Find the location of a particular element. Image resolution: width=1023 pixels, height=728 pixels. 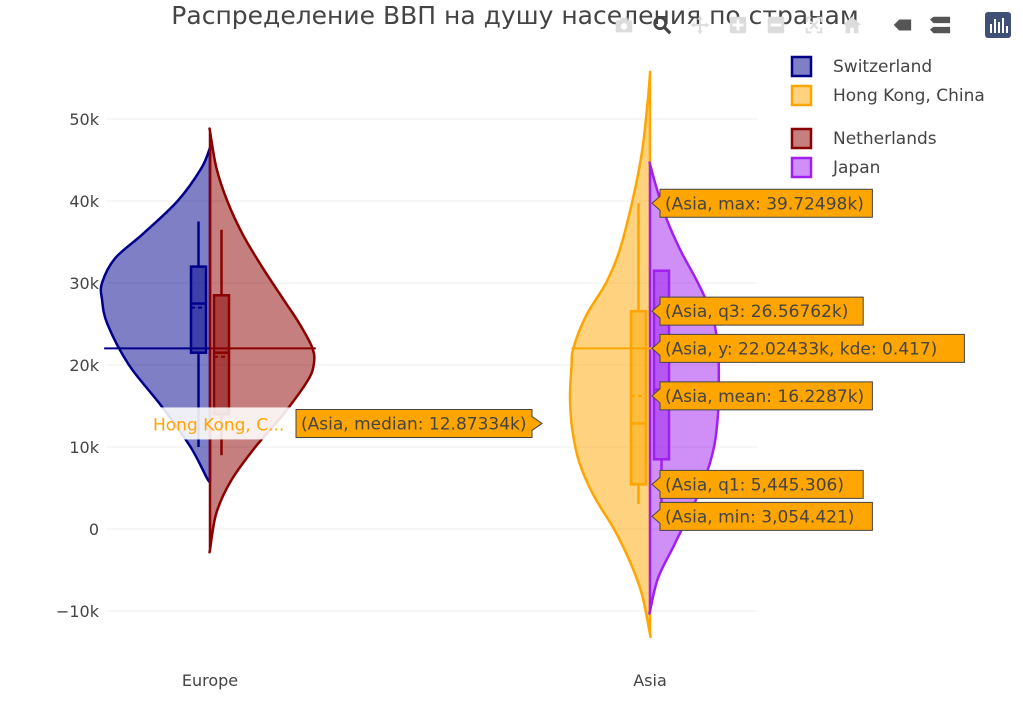

legend-item: Switzerland is located at coordinates (861, 66).